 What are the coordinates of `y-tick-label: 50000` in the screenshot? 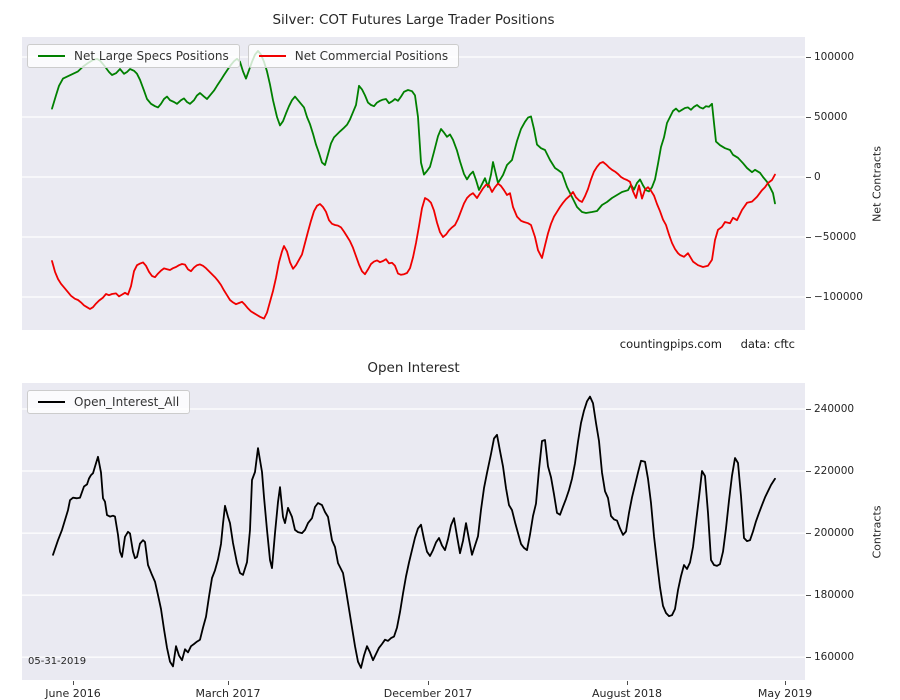 It's located at (831, 117).